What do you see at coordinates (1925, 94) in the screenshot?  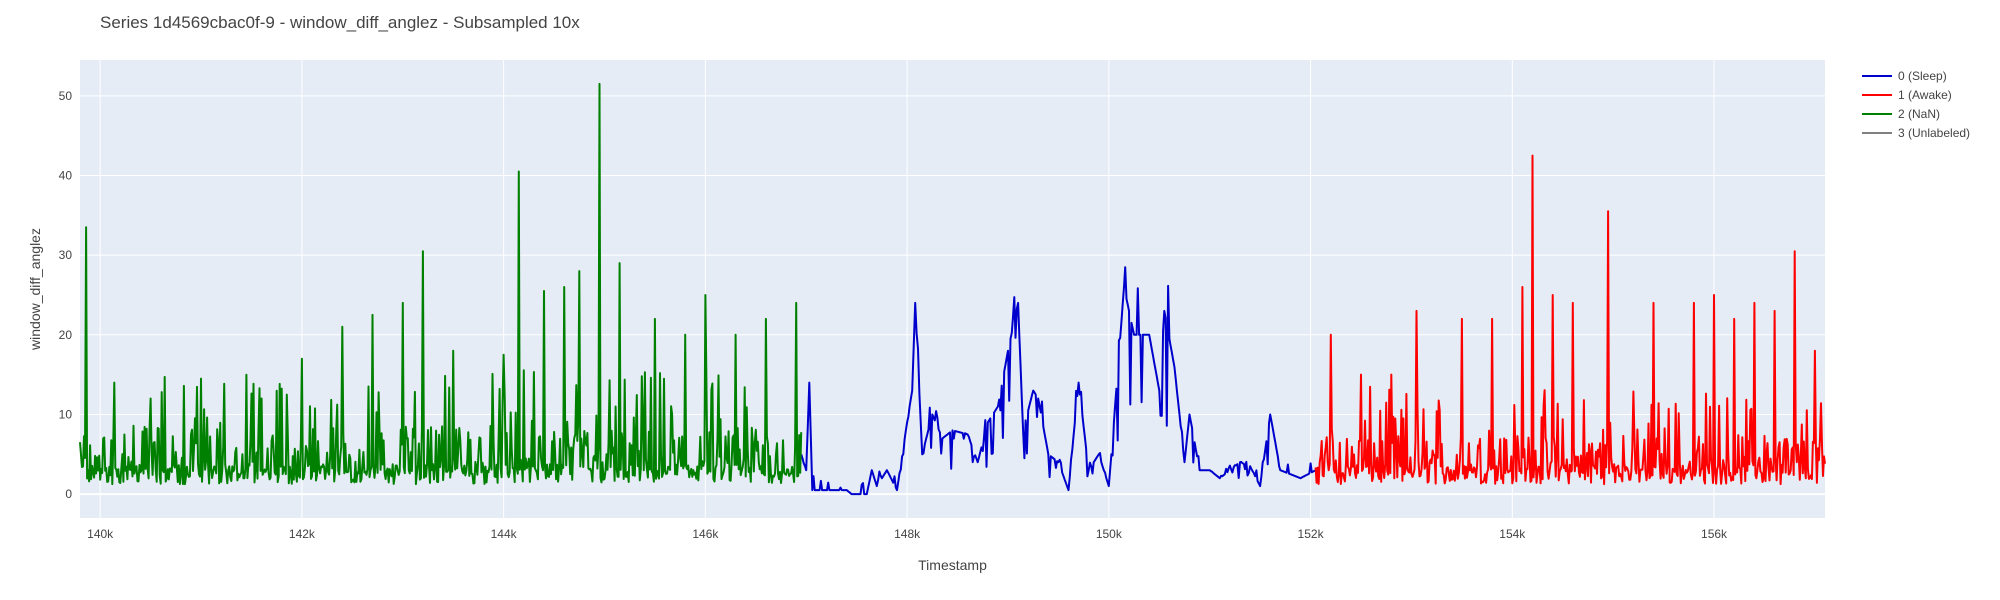 I see `legend-label: 1 (Awake)` at bounding box center [1925, 94].